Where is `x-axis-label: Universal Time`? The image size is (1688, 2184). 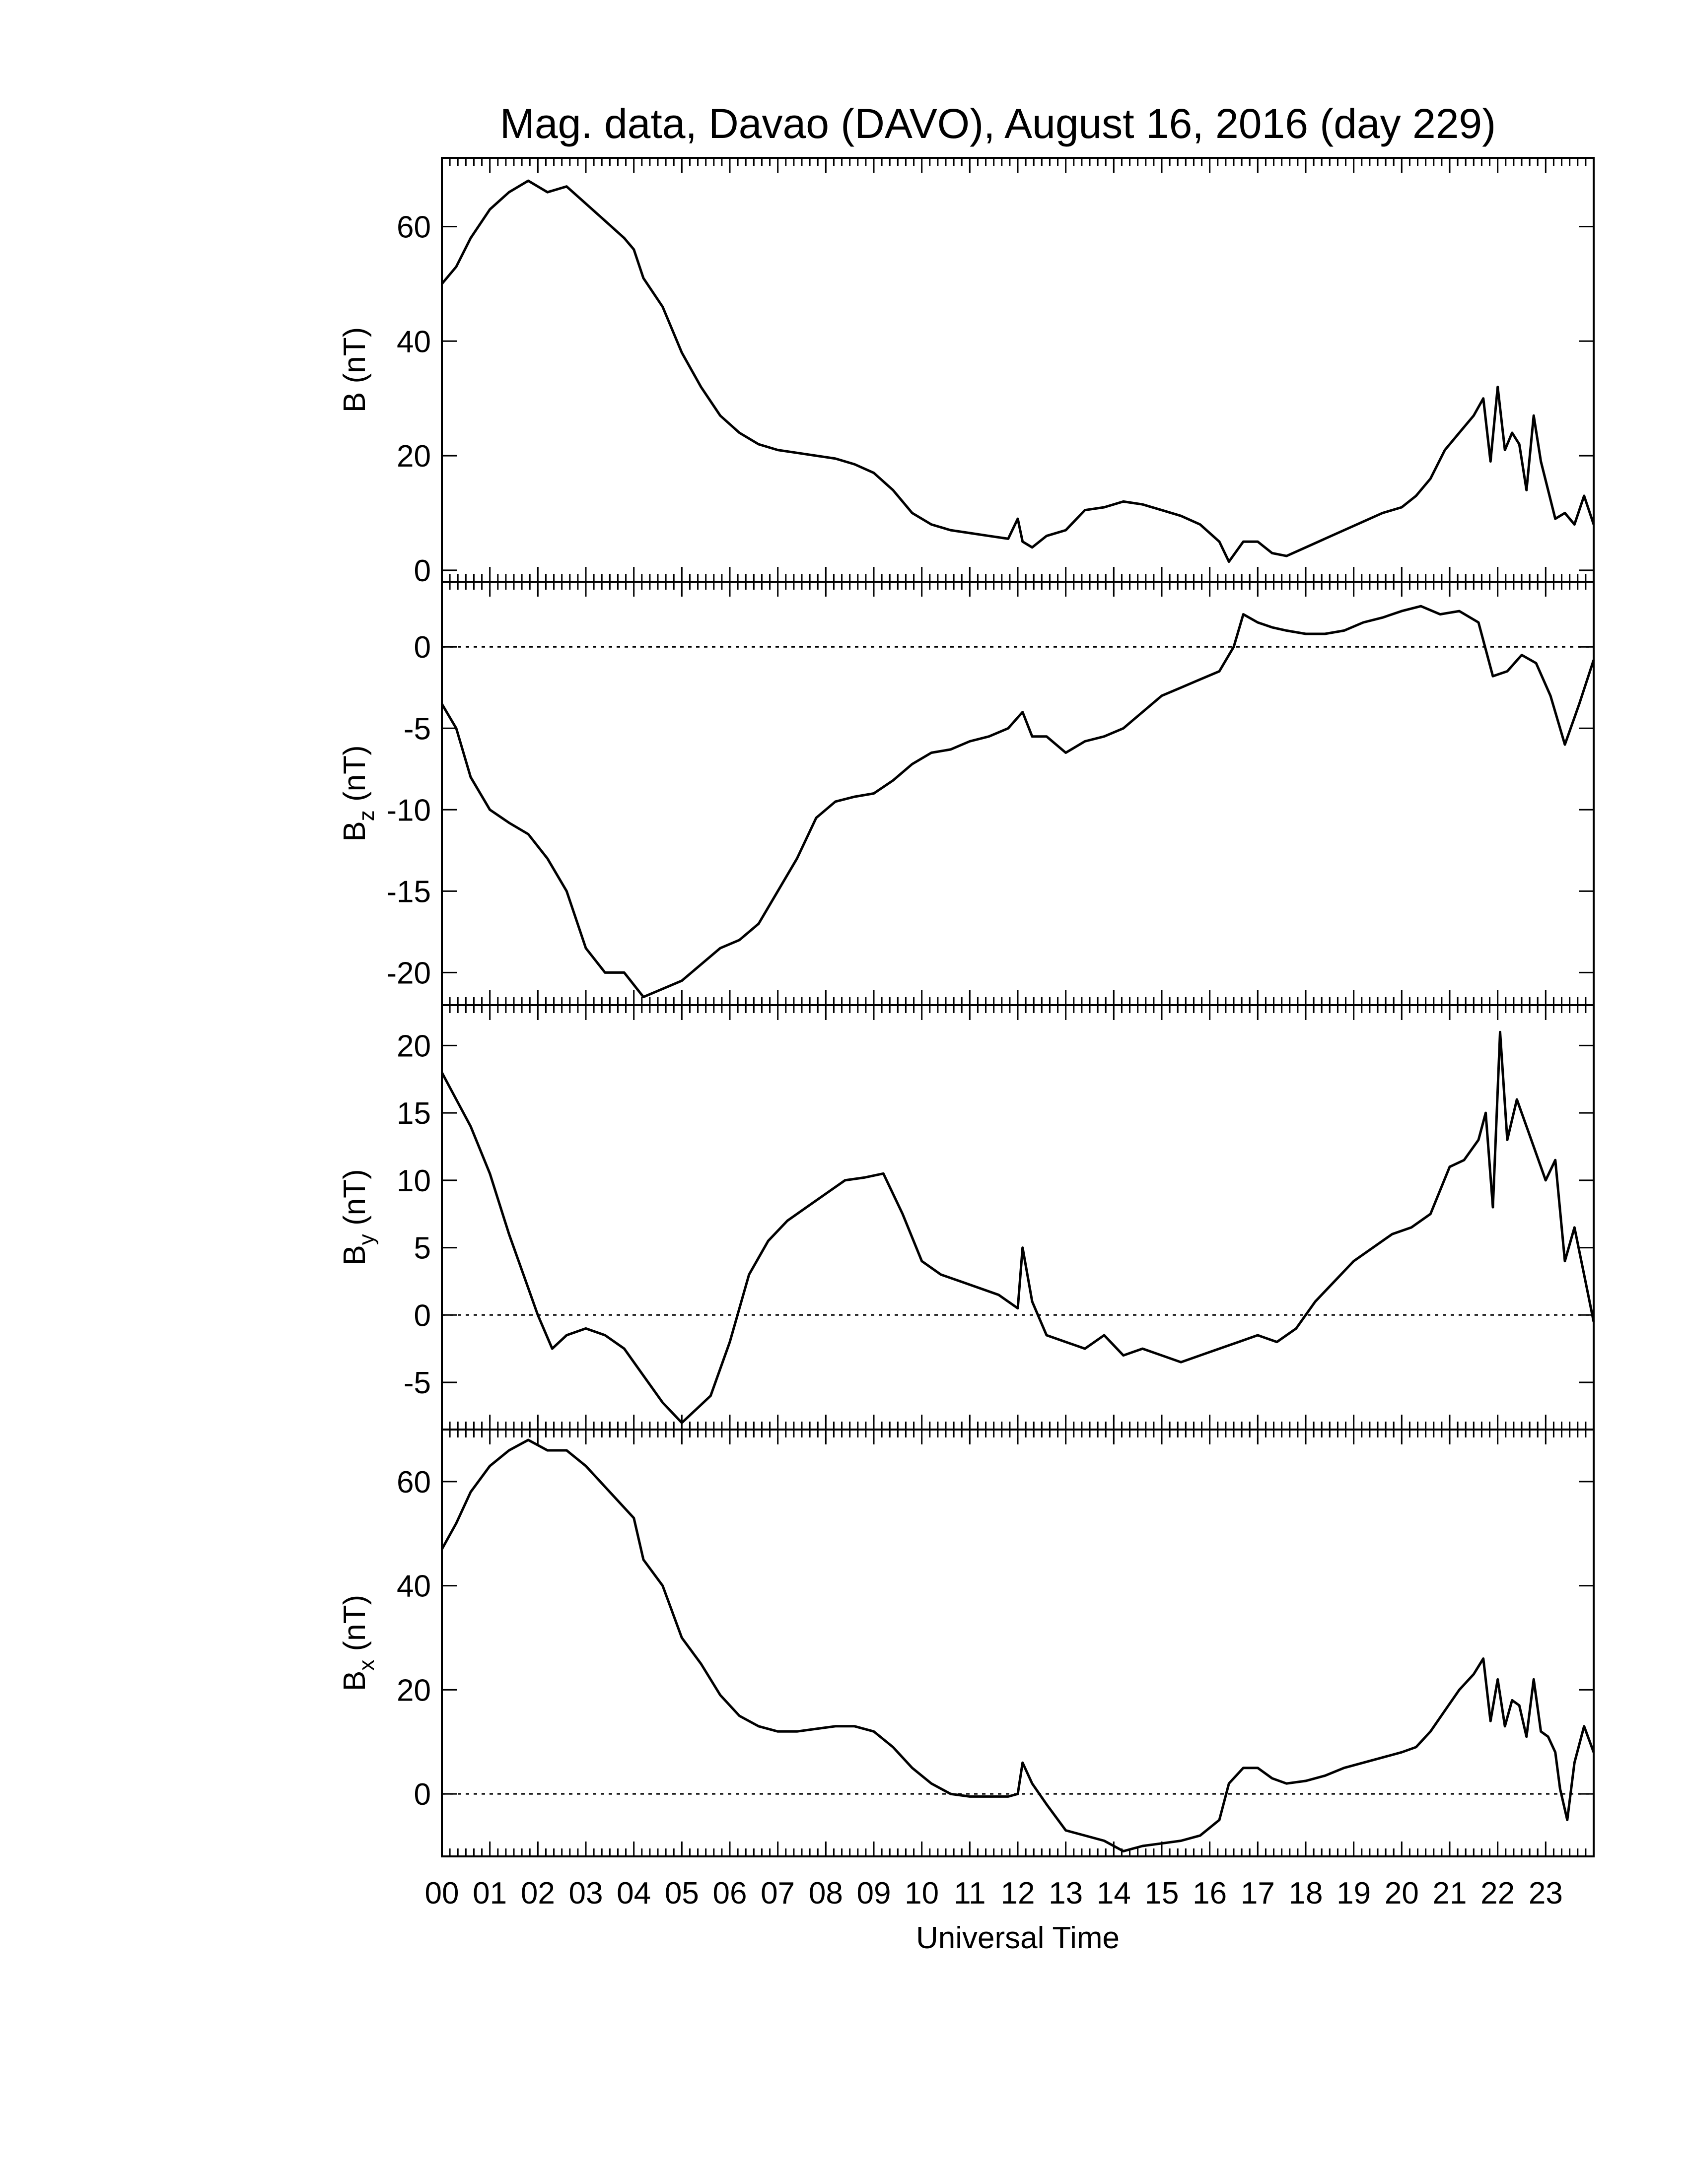 x-axis-label: Universal Time is located at coordinates (1018, 1938).